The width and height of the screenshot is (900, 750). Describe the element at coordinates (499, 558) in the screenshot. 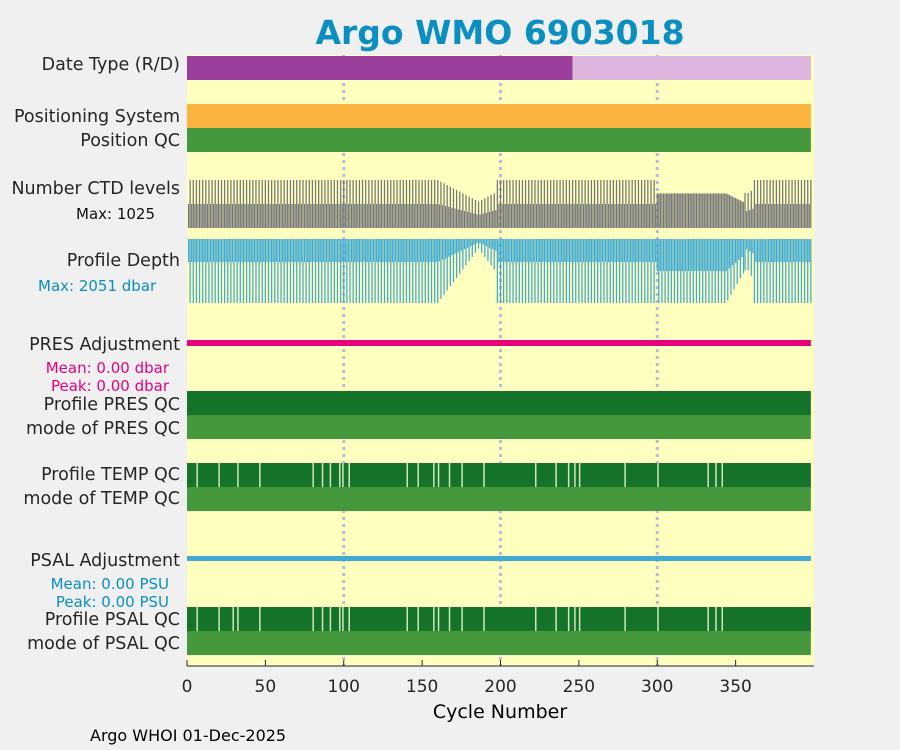

I see `psal-adjustment-line` at that location.